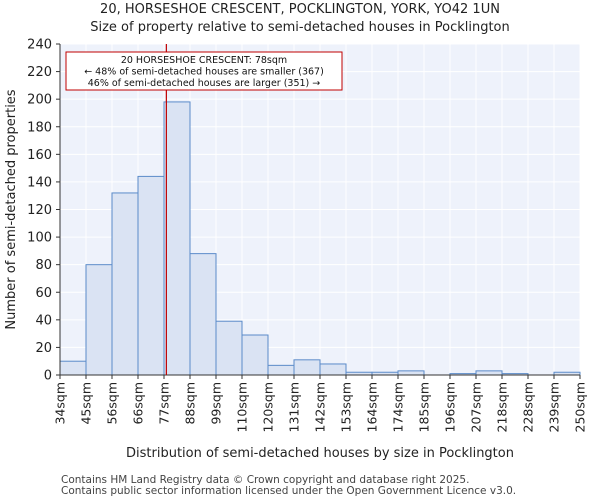 The width and height of the screenshot is (600, 500). Describe the element at coordinates (43, 320) in the screenshot. I see `y-tick-label: 40` at that location.